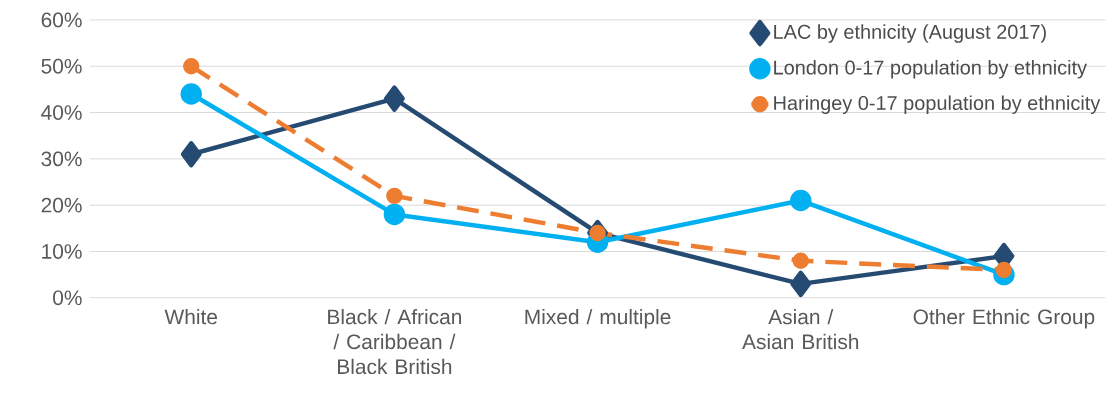 Image resolution: width=1106 pixels, height=405 pixels. Describe the element at coordinates (937, 104) in the screenshot. I see `legend-label: Haringey 0-17 population by ethnicity` at that location.